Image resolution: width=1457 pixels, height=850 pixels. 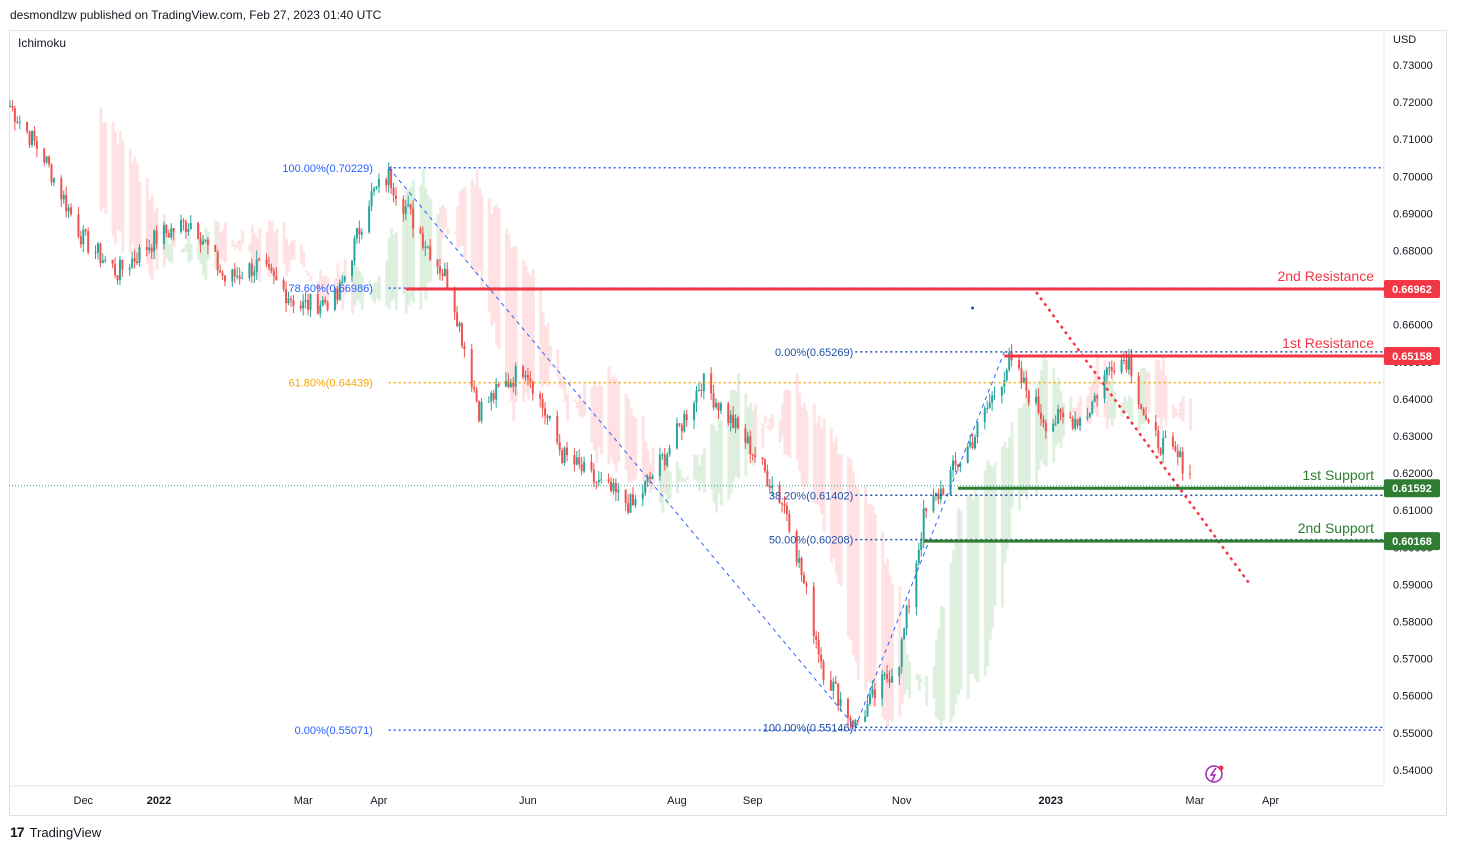 I want to click on y-tick-label: 0.72000, so click(x=1413, y=103).